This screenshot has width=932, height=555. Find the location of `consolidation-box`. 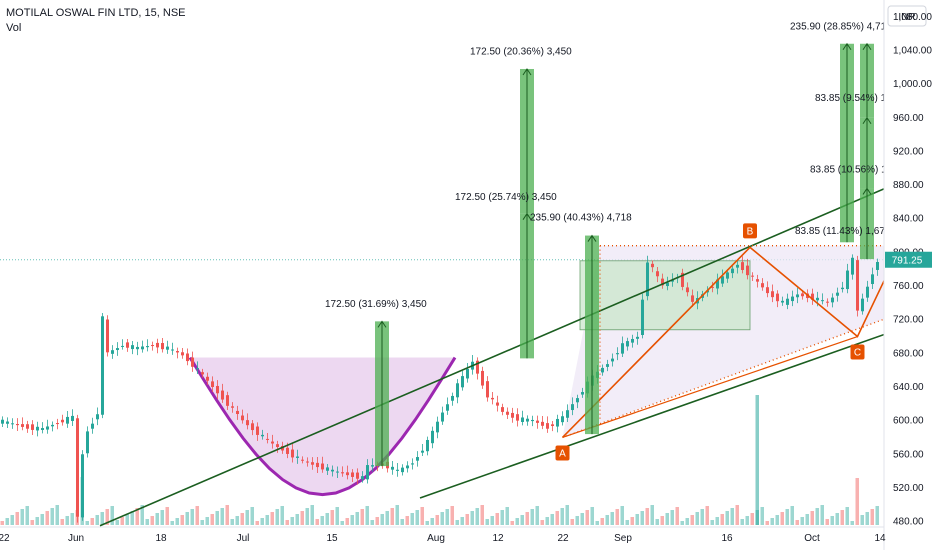

consolidation-box is located at coordinates (665, 295).